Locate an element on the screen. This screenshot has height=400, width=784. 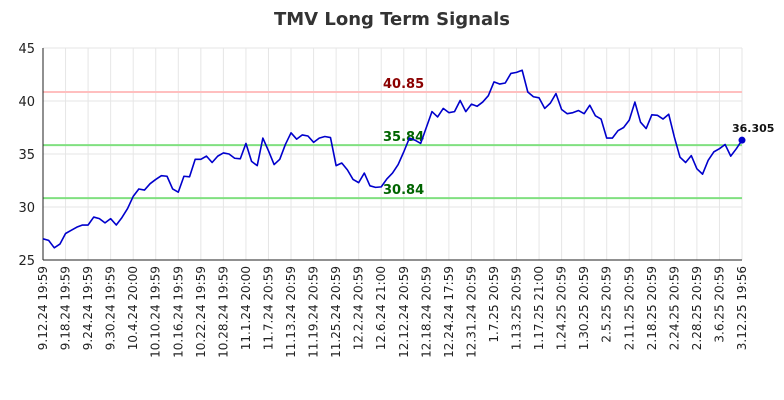
last-value-label: 36.305 is located at coordinates (753, 128).